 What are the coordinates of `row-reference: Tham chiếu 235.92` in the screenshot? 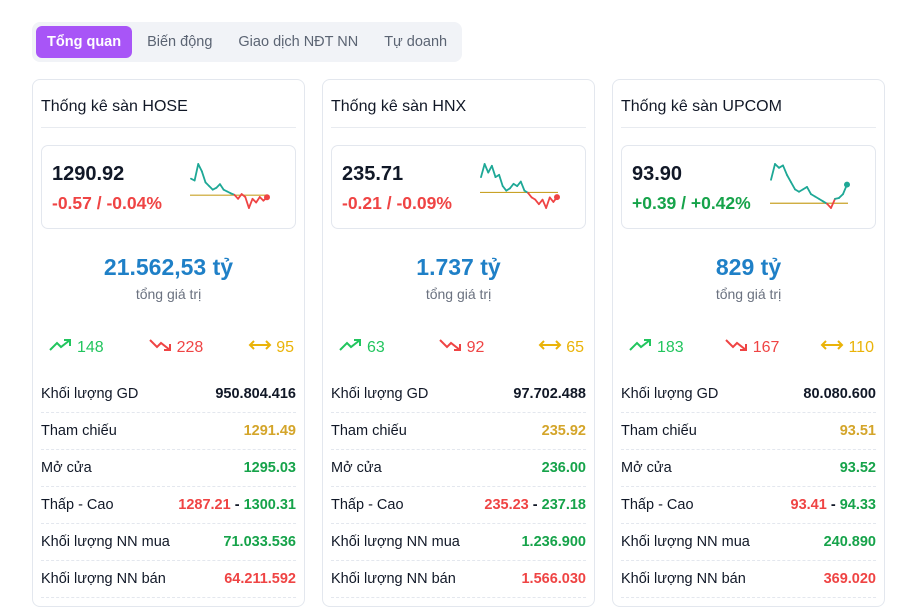 It's located at (458, 431).